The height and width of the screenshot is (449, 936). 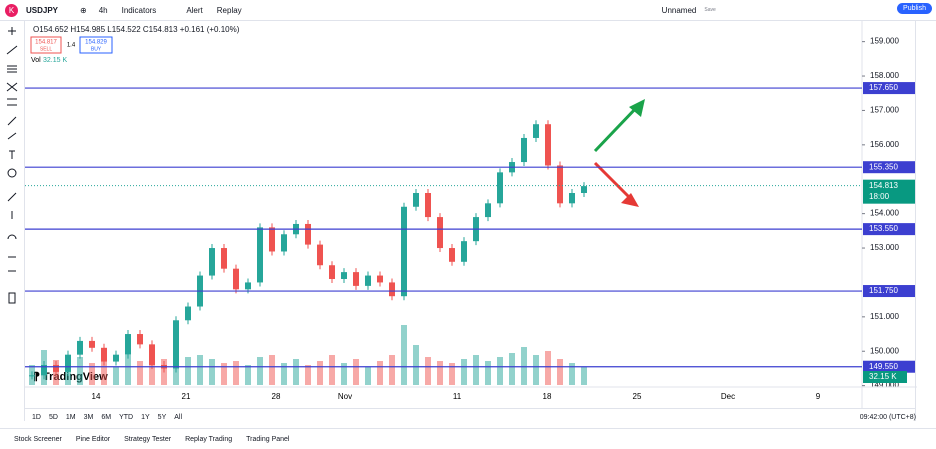 What do you see at coordinates (12, 165) in the screenshot?
I see `tool-icons` at bounding box center [12, 165].